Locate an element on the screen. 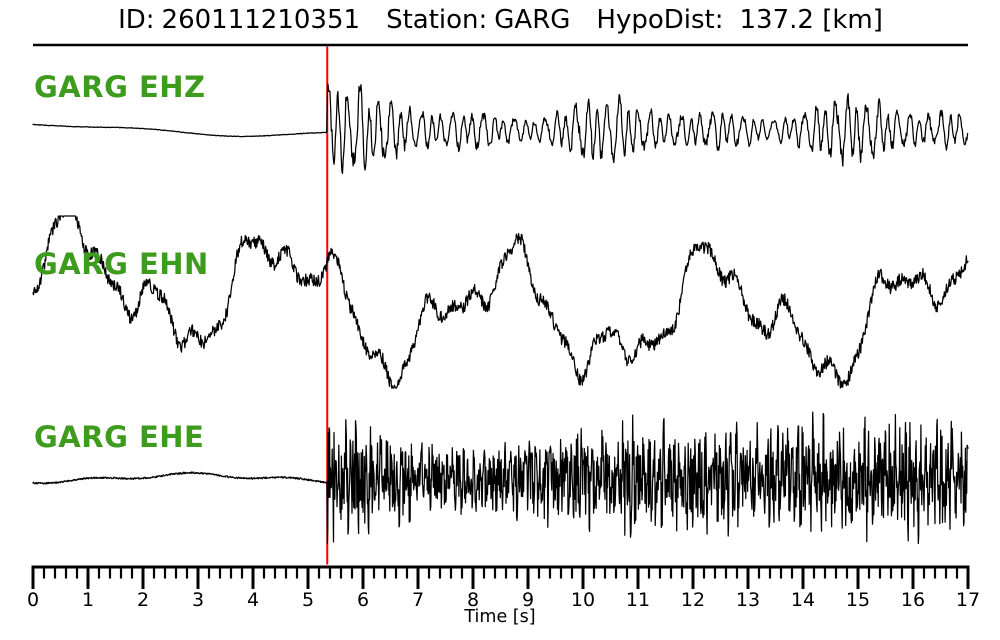  x-tick-label: 14 is located at coordinates (803, 600).